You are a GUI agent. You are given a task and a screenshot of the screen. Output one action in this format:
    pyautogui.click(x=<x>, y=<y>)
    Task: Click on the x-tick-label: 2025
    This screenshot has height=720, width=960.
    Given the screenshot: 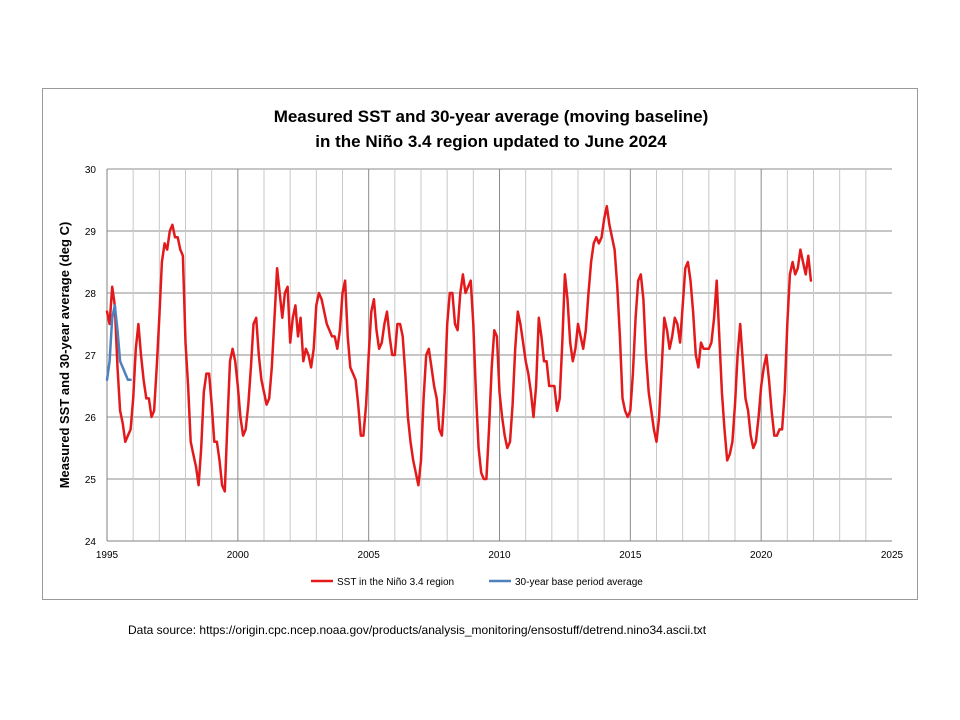 What is the action you would take?
    pyautogui.click(x=892, y=555)
    